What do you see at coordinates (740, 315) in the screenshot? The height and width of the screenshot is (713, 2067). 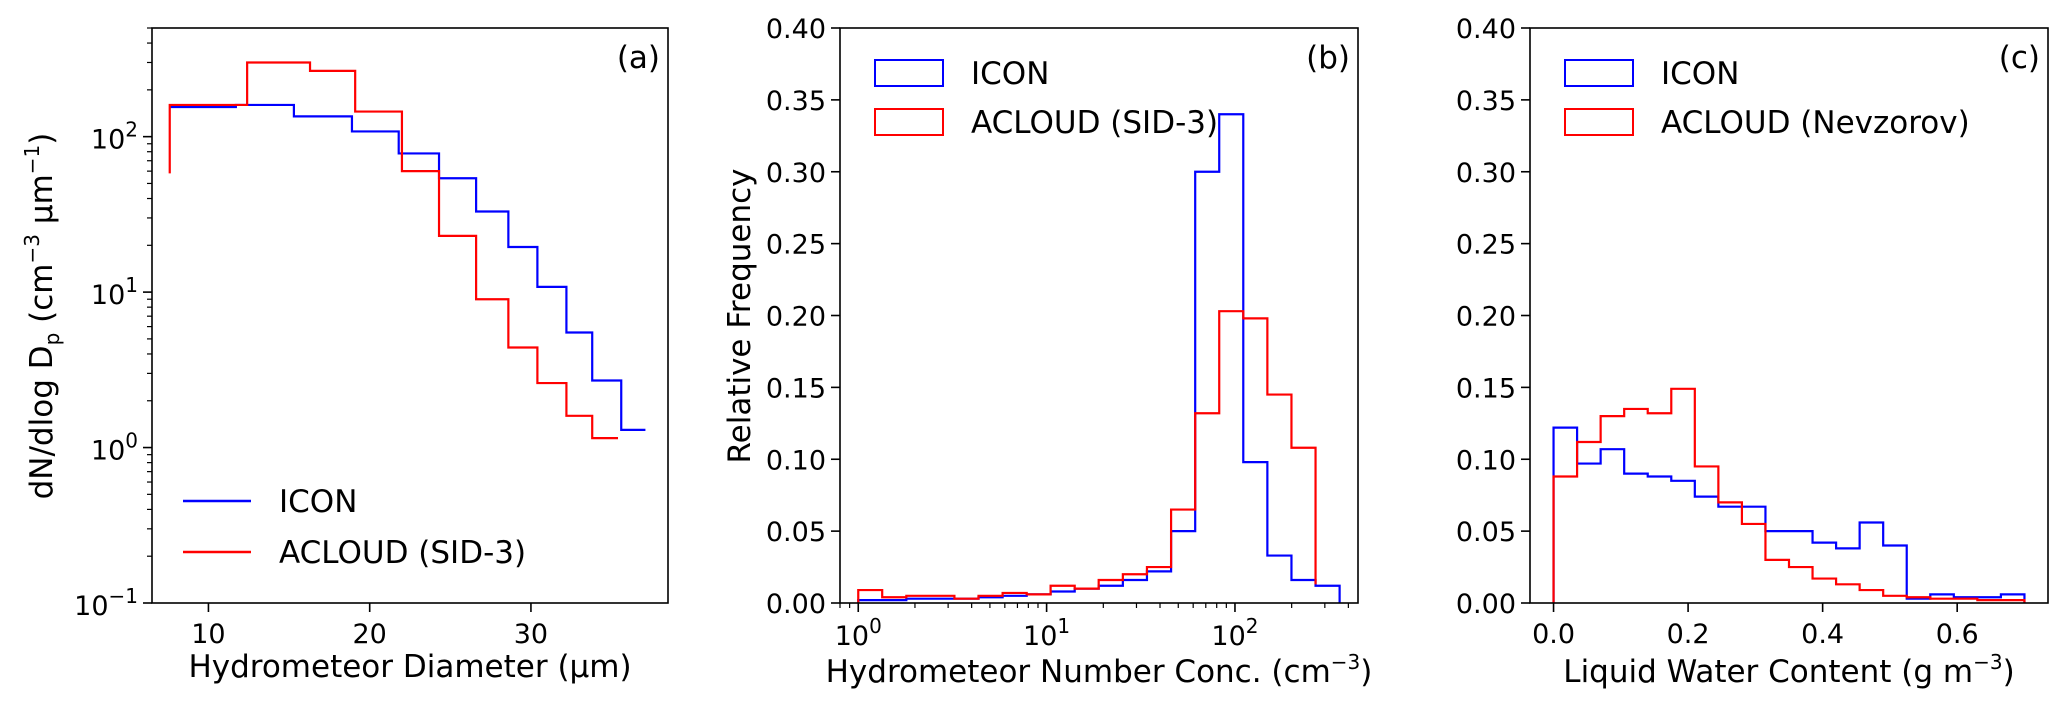 I see `y-axis-label-b: Relative Frequency` at bounding box center [740, 315].